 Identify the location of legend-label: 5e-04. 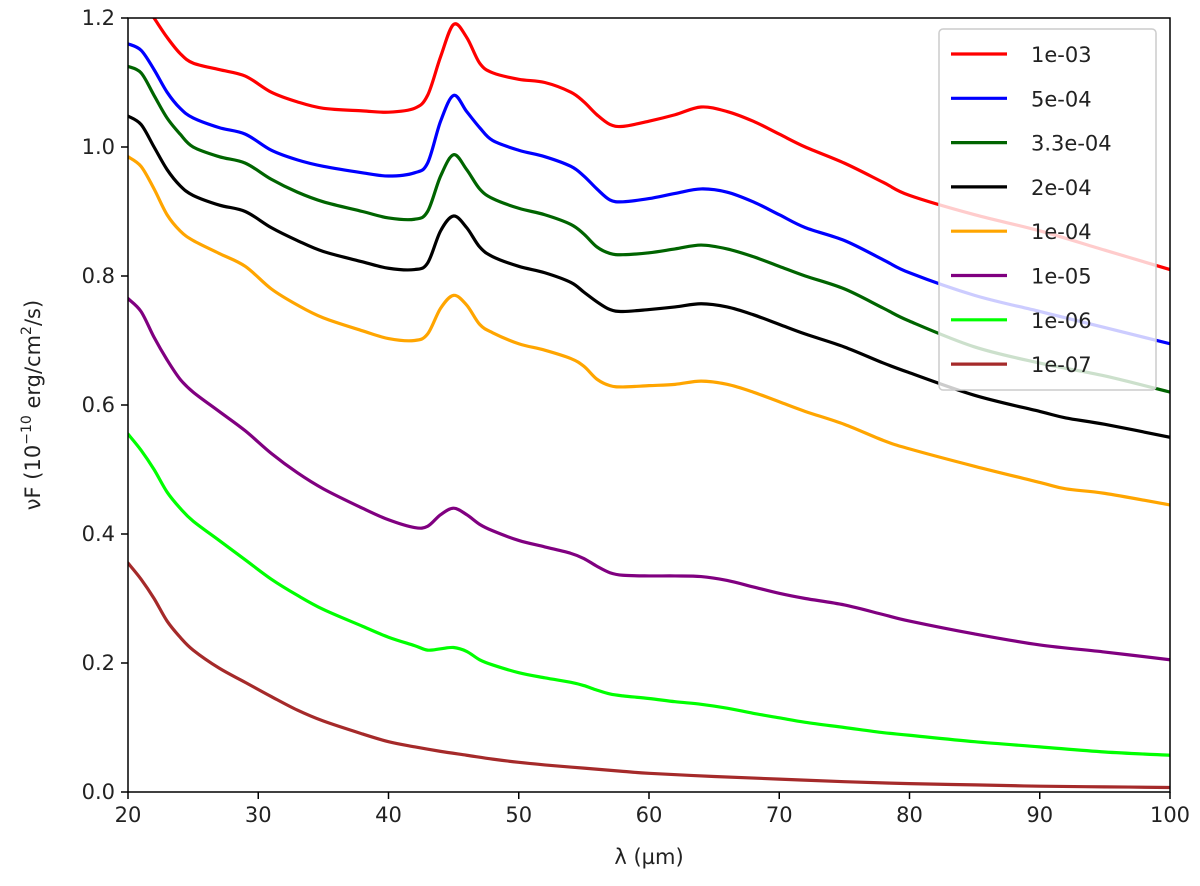
(1061, 99).